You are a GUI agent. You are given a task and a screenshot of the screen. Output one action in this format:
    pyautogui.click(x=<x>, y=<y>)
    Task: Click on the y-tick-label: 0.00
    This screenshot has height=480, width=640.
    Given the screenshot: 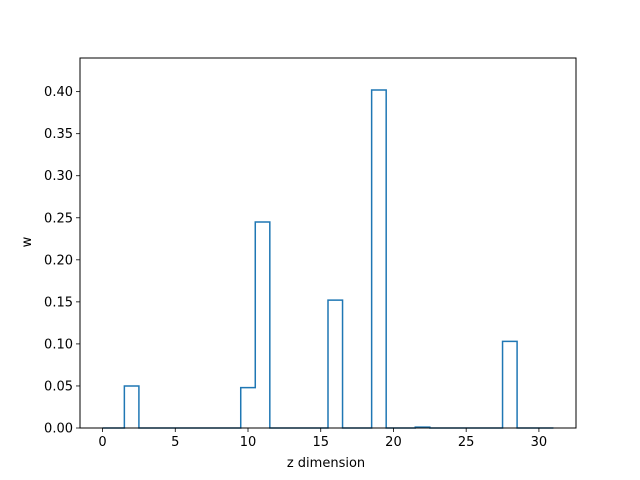 What is the action you would take?
    pyautogui.click(x=58, y=429)
    